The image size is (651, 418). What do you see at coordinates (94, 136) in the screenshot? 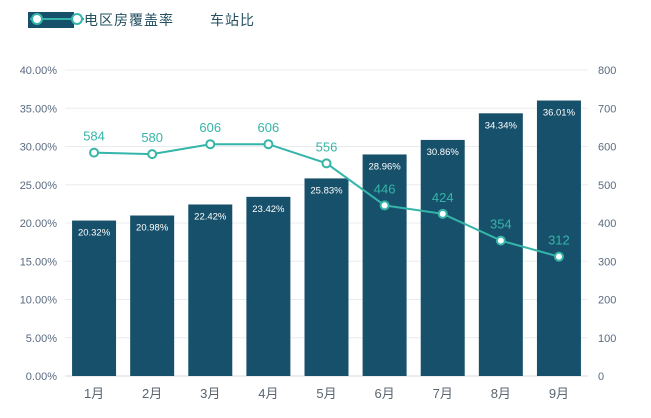
I see `line-value-label: 584` at bounding box center [94, 136].